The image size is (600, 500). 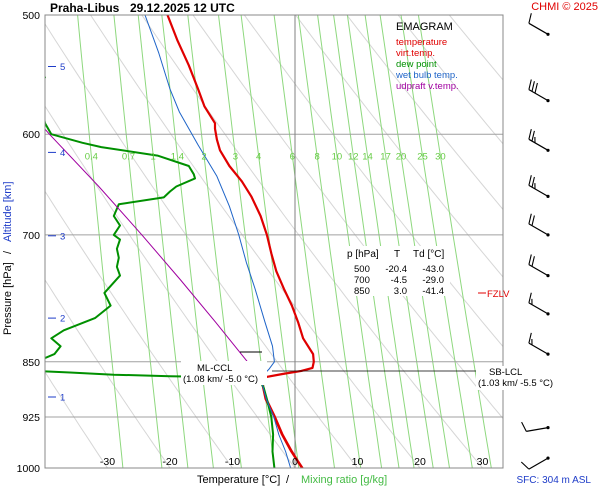 What do you see at coordinates (107, 462) in the screenshot?
I see `temperature-tick-label: -30` at bounding box center [107, 462].